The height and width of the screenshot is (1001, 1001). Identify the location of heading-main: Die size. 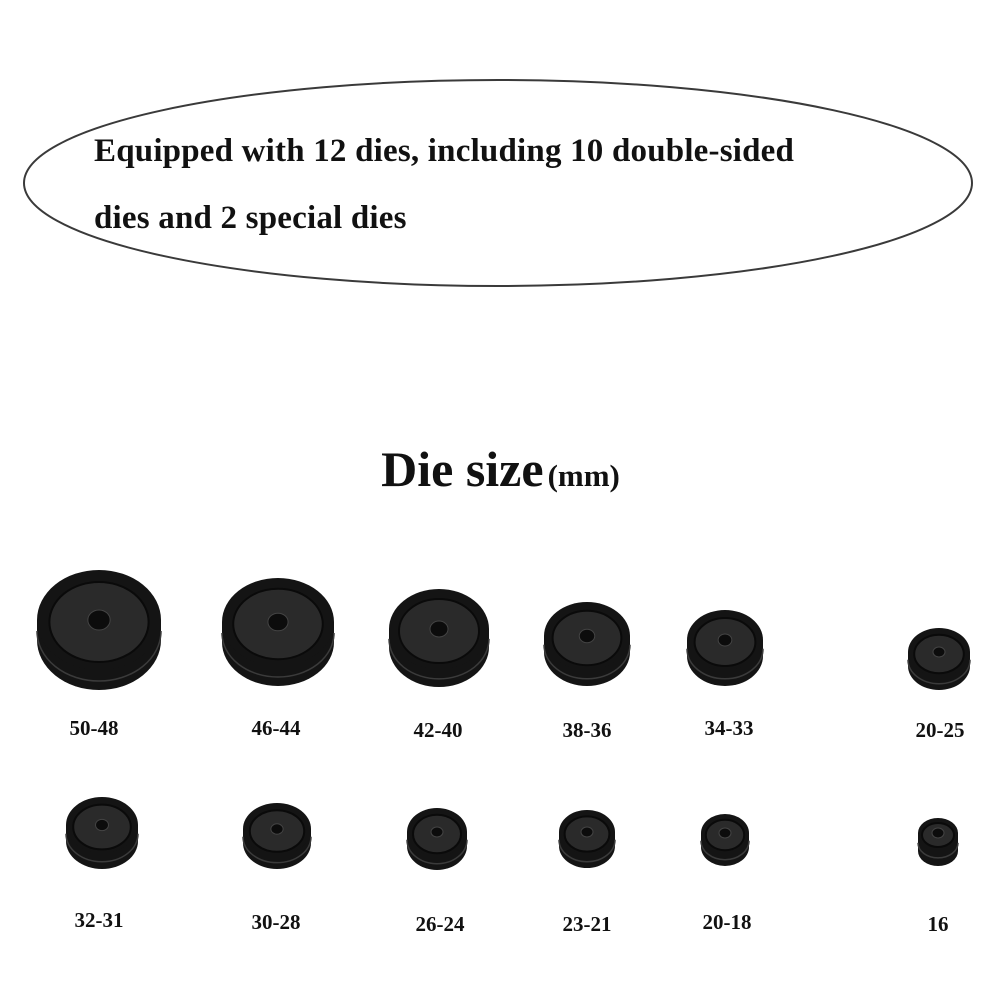
(462, 469).